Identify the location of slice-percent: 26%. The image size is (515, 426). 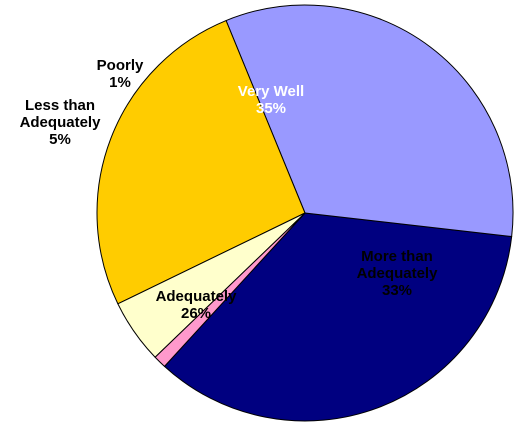
(196, 313).